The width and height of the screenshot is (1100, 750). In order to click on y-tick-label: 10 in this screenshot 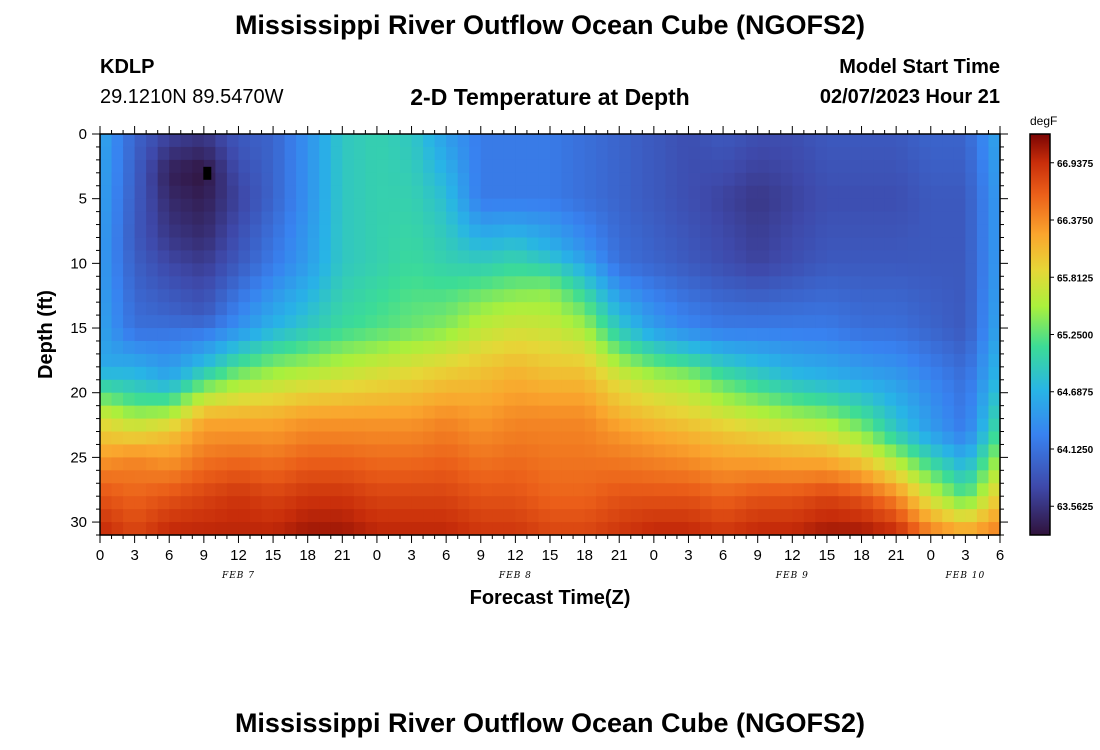, I will do `click(78, 263)`.